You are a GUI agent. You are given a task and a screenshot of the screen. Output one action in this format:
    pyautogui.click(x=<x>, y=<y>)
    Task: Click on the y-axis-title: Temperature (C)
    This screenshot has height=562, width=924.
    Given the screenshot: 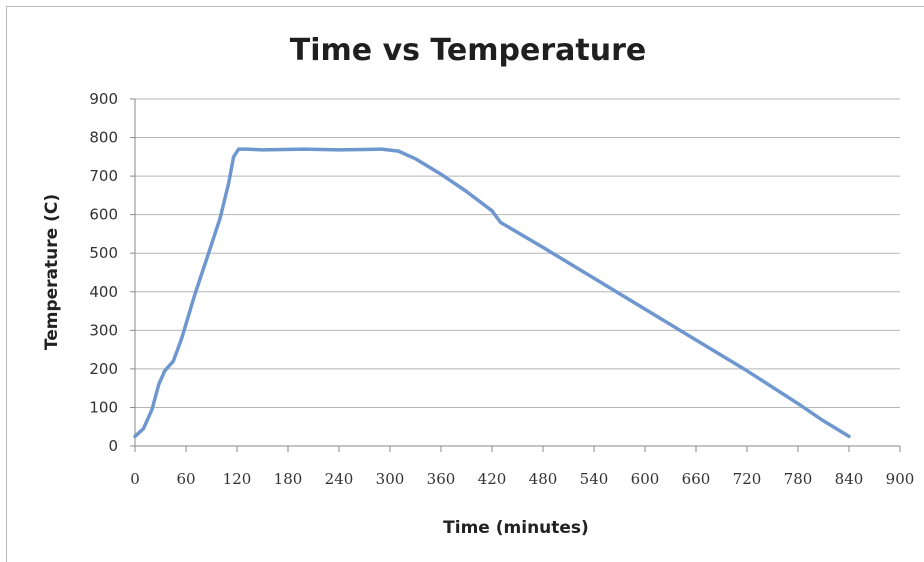 What is the action you would take?
    pyautogui.click(x=52, y=272)
    